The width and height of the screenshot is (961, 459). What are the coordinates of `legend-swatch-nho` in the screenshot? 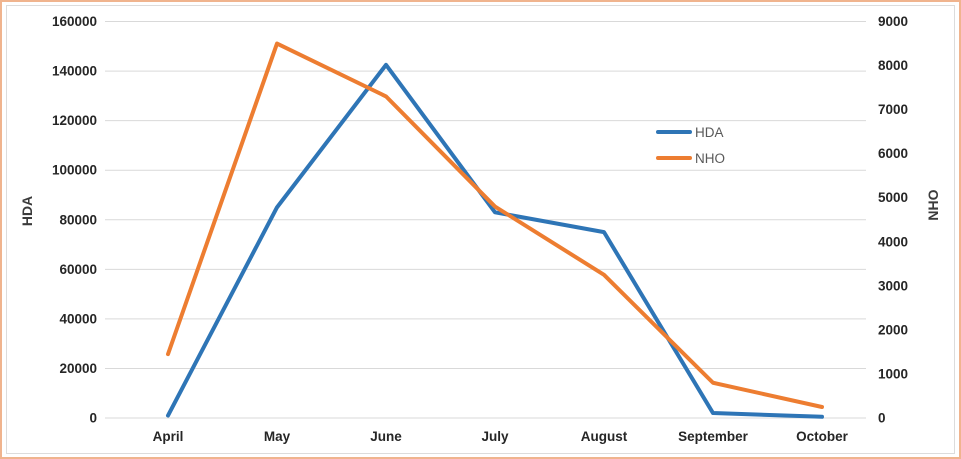 It's located at (674, 158).